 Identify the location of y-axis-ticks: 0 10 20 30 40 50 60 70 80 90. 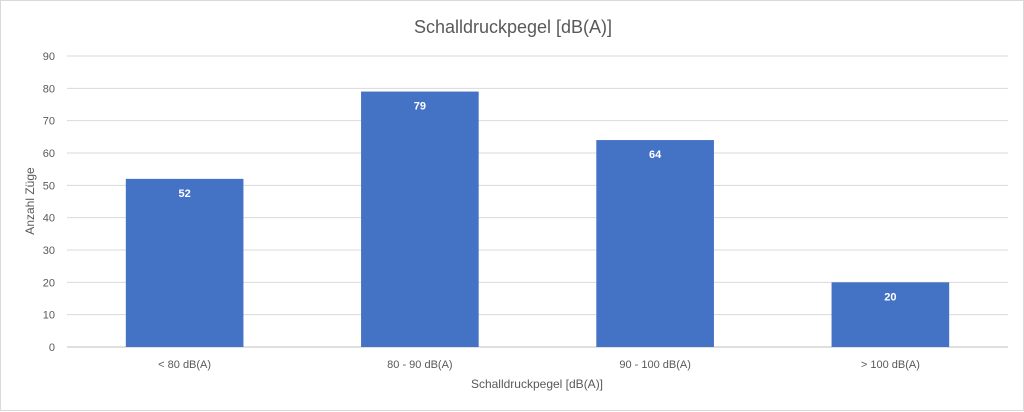
(49, 202).